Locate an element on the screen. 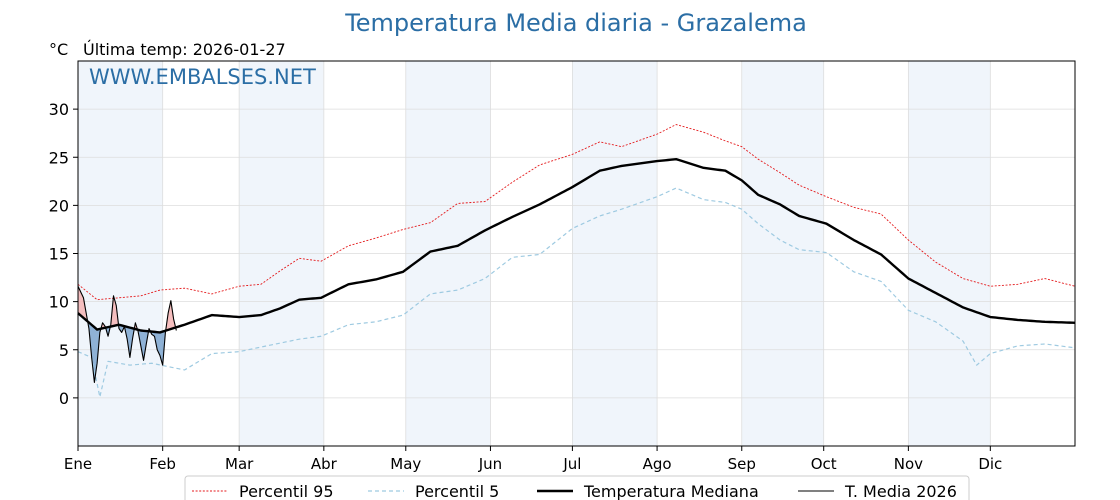 The image size is (1120, 500). legend-label-temperatura-mediana: Temperatura Mediana is located at coordinates (671, 491).